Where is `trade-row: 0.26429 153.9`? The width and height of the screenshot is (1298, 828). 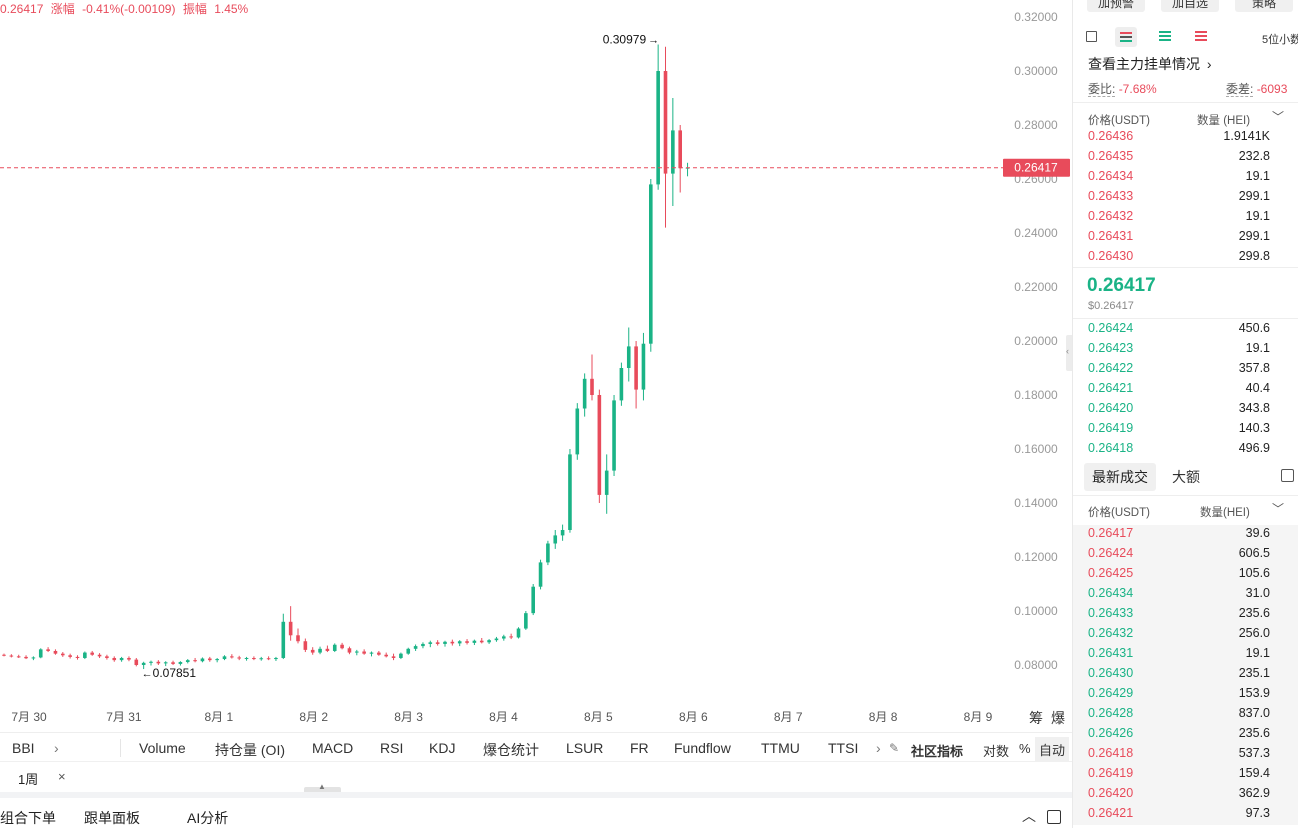
trade-row: 0.26429 153.9 is located at coordinates (1192, 694).